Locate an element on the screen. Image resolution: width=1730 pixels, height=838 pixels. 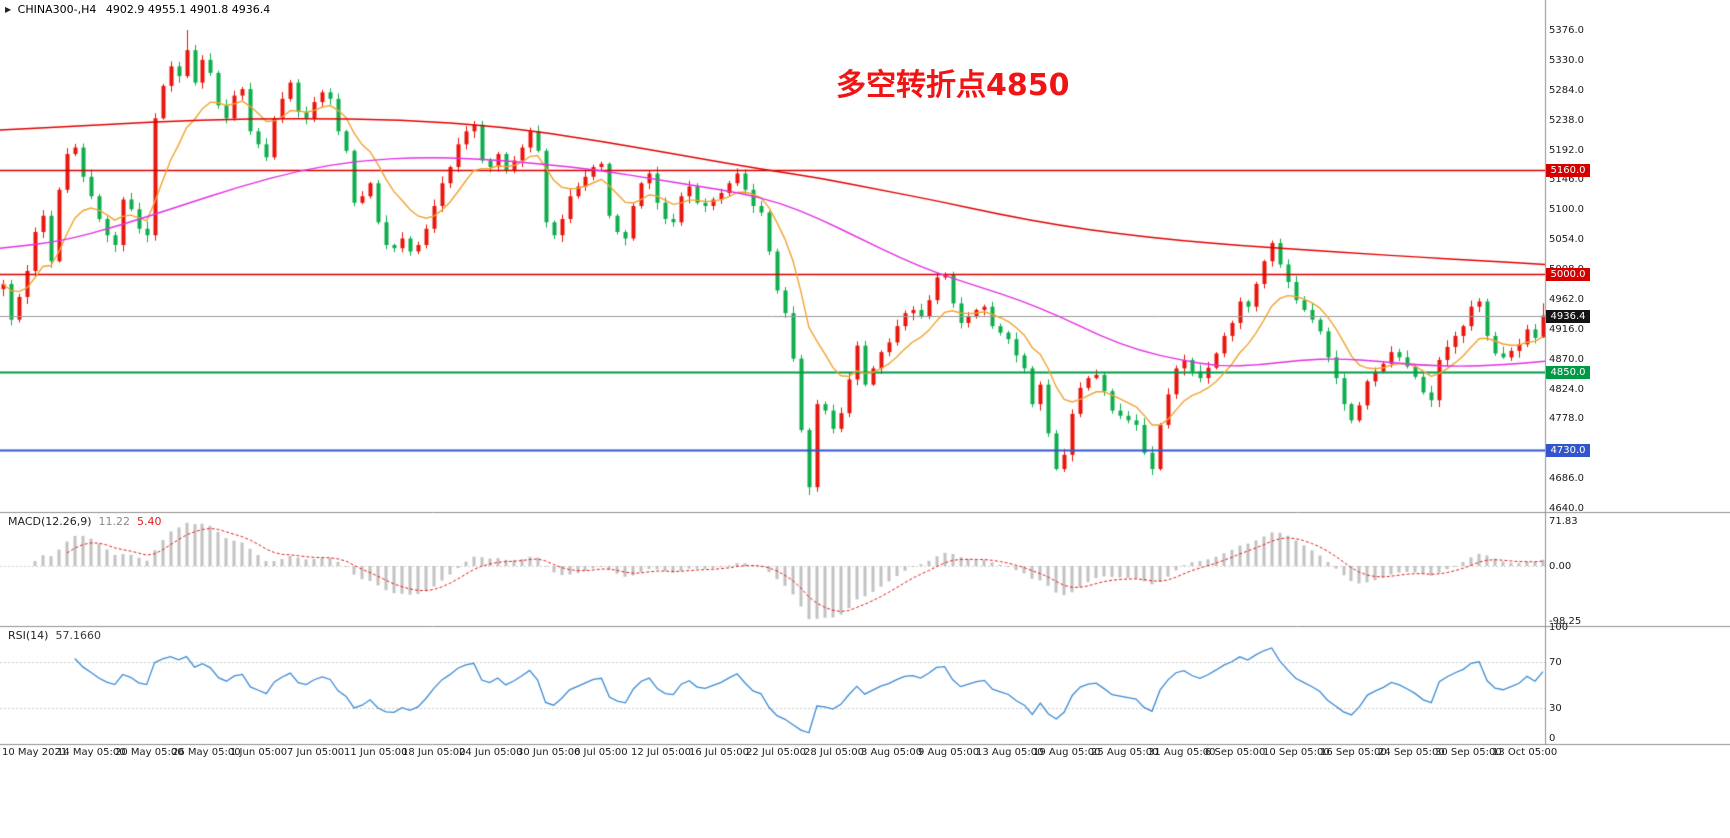
rsi-value: 57.1660 is located at coordinates (78, 635).